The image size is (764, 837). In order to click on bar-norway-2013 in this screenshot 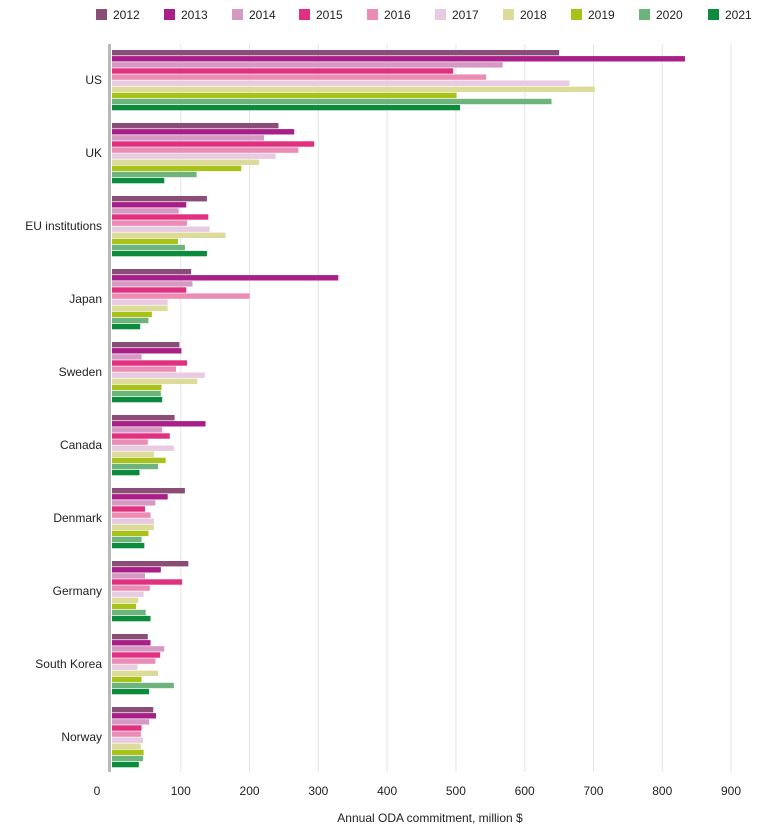, I will do `click(134, 716)`.